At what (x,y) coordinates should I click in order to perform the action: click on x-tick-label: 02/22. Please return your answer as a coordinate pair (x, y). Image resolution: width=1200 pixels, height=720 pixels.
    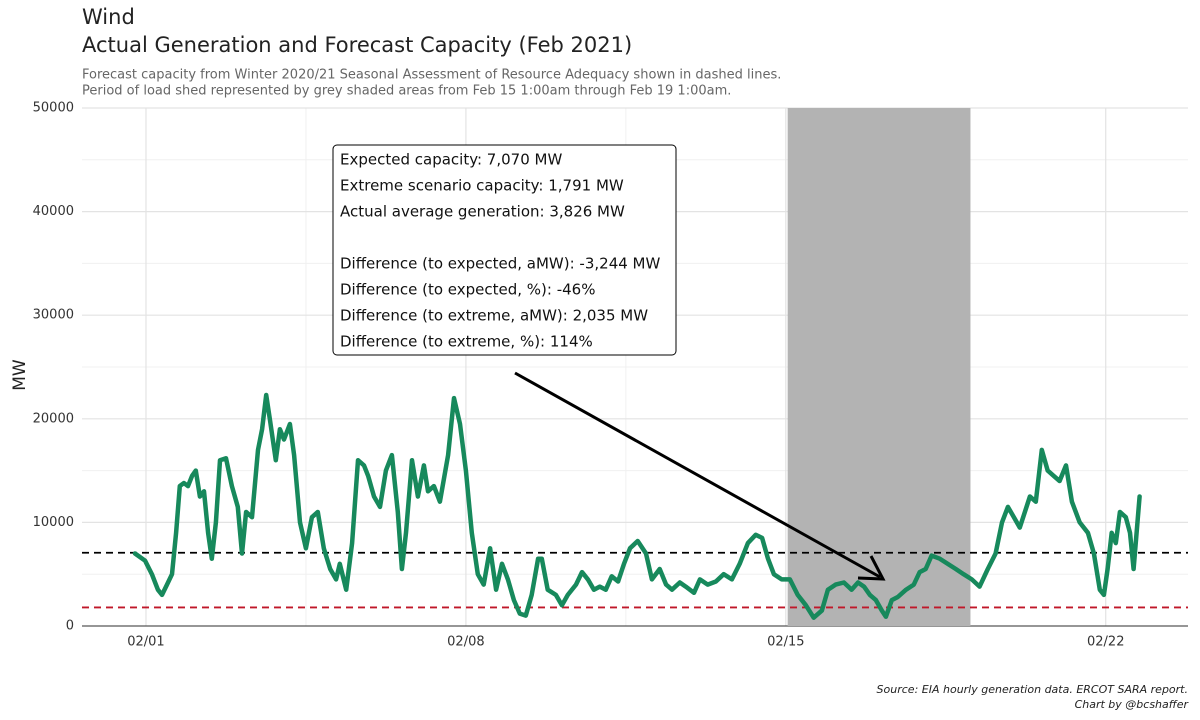
    Looking at the image, I should click on (1105, 642).